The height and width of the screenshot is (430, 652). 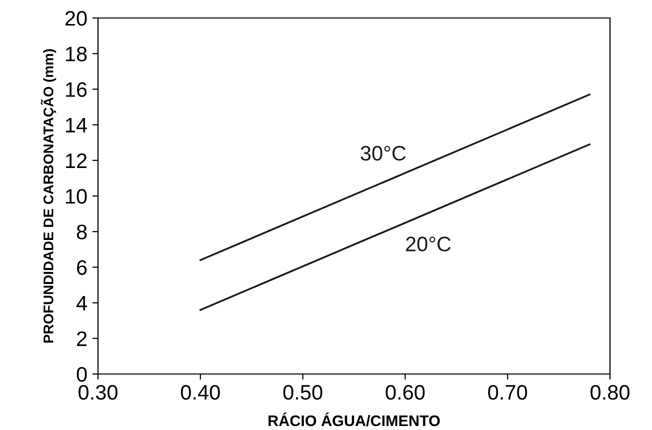 I want to click on x-tick-label: 0.30, so click(x=98, y=392).